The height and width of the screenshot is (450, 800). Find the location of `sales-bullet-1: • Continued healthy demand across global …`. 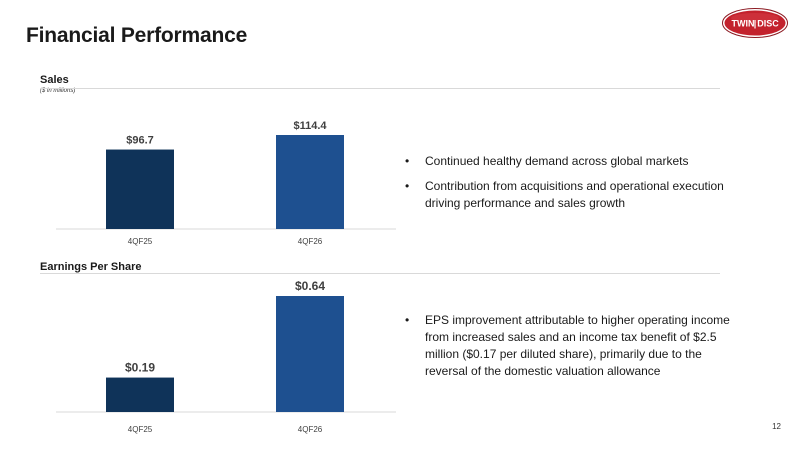

sales-bullet-1: • Continued healthy demand across global … is located at coordinates (547, 161).